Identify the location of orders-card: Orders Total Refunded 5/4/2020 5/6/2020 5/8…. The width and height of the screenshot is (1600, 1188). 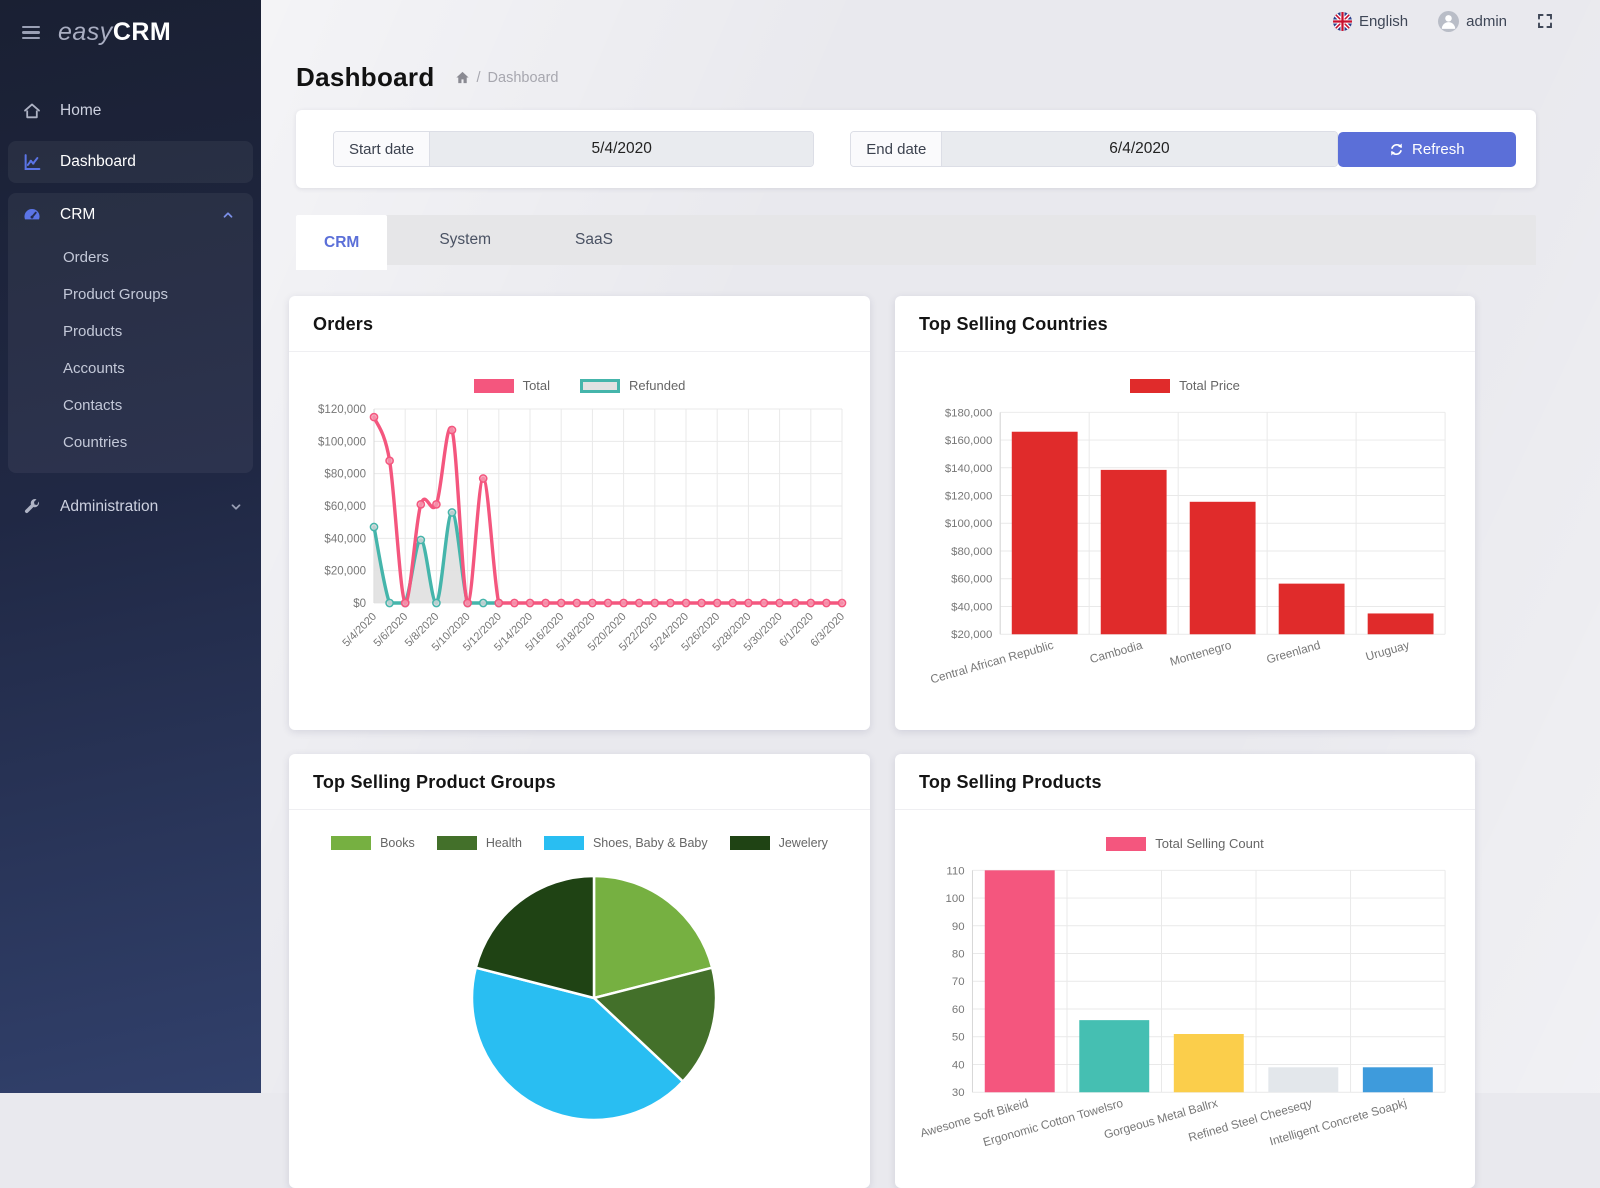
(579, 513).